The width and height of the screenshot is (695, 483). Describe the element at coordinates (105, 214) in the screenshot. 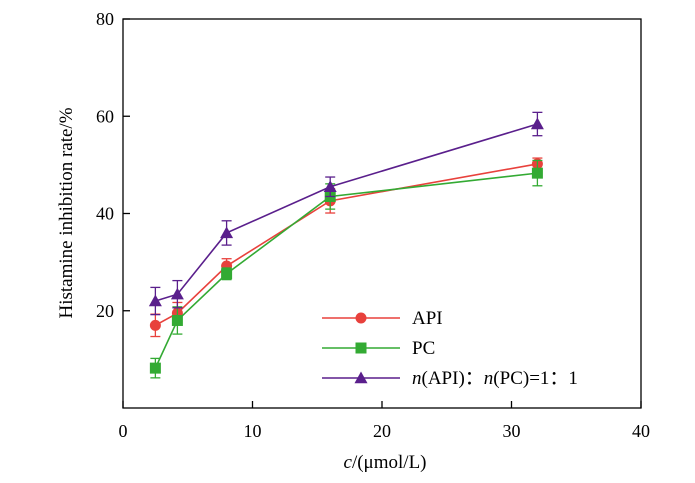

I see `y-tick-label-40: 40` at that location.